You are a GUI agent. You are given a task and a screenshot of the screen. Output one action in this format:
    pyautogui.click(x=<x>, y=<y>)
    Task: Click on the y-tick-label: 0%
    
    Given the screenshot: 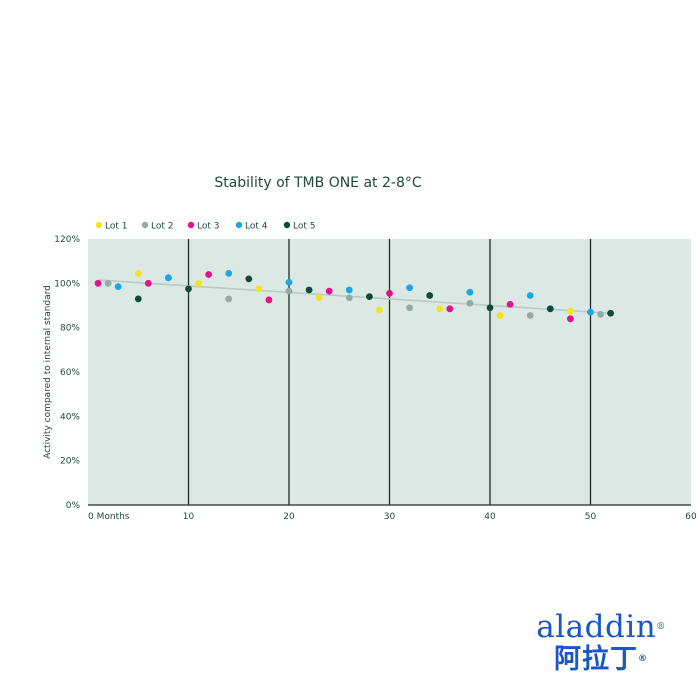 What is the action you would take?
    pyautogui.click(x=73, y=506)
    